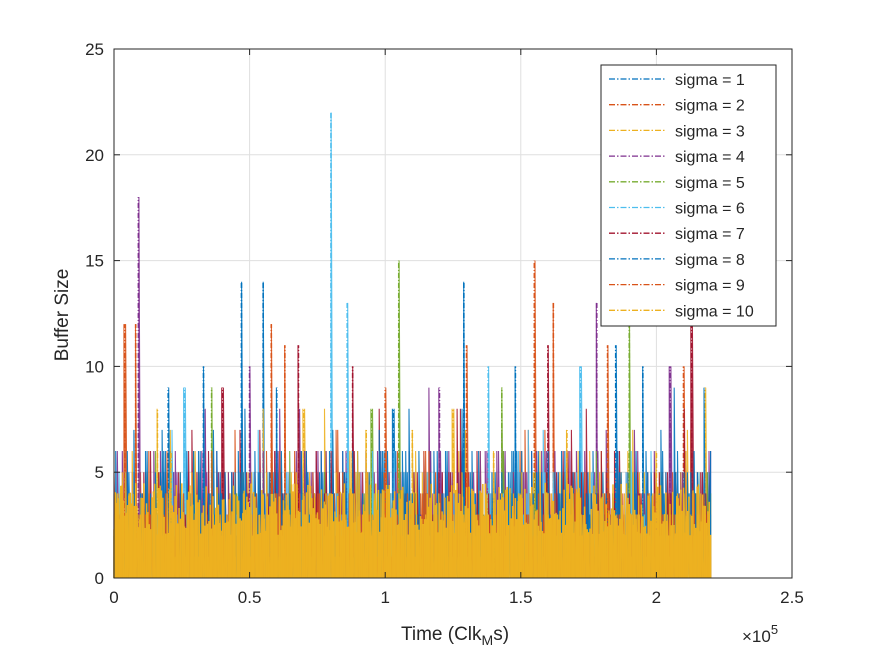 The image size is (875, 661). I want to click on legend-label: sigma = 4, so click(710, 157).